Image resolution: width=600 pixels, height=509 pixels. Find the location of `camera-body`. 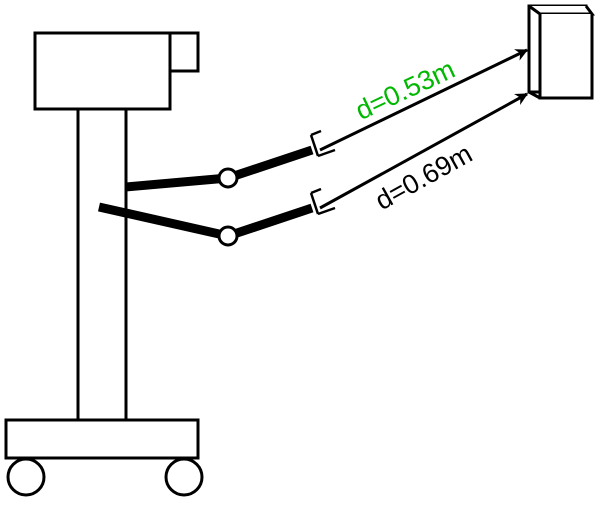

camera-body is located at coordinates (102, 71).